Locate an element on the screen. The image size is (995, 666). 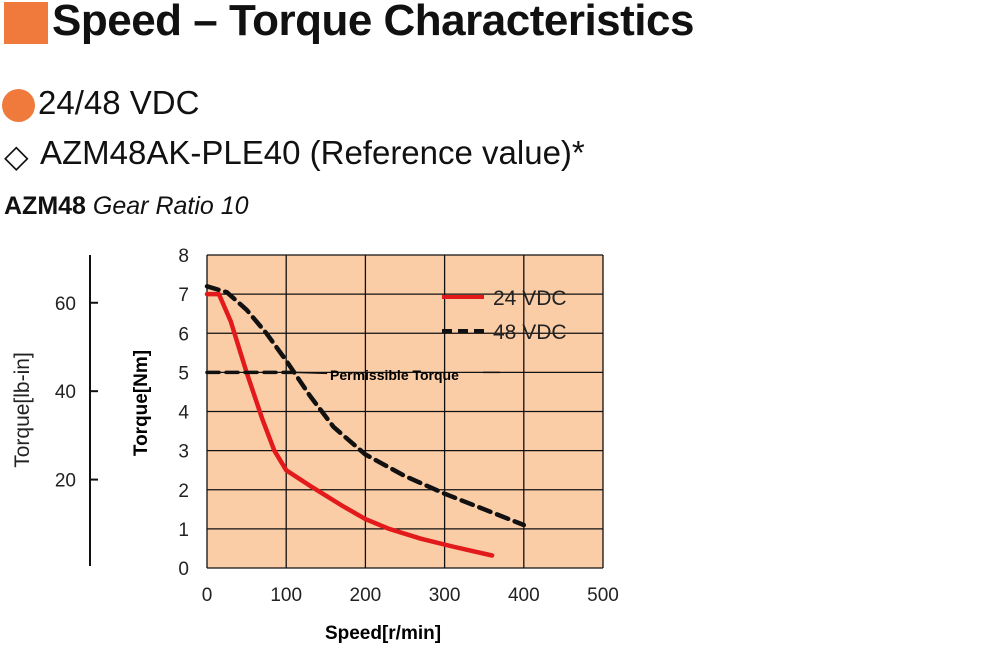
x-tick-label: 200 is located at coordinates (366, 595).